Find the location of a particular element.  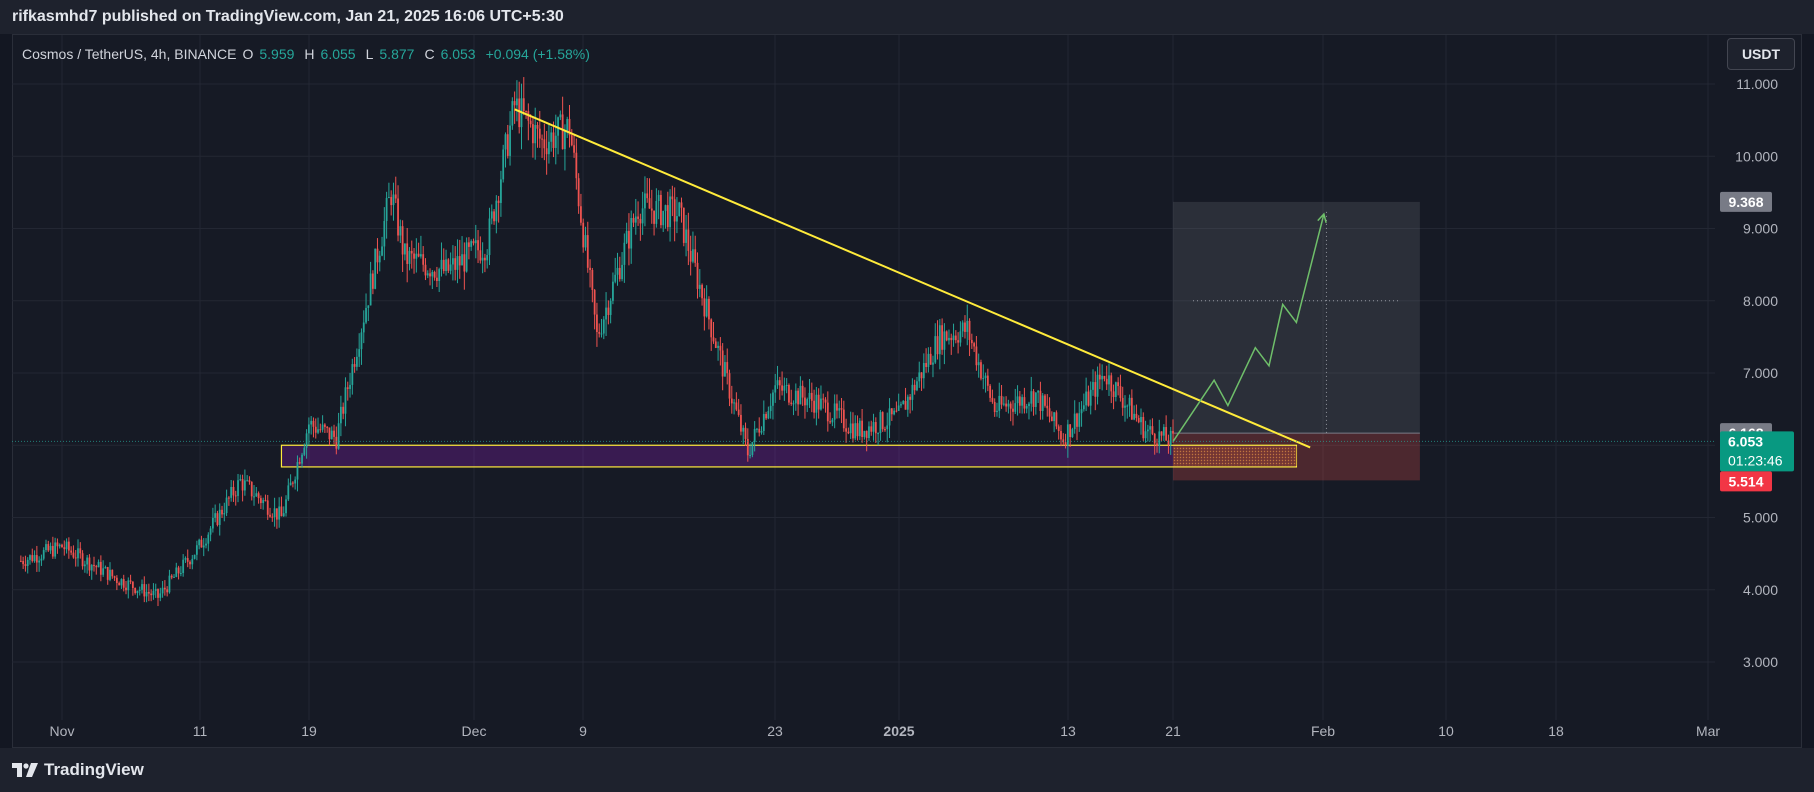

close-label: C is located at coordinates (429, 54).